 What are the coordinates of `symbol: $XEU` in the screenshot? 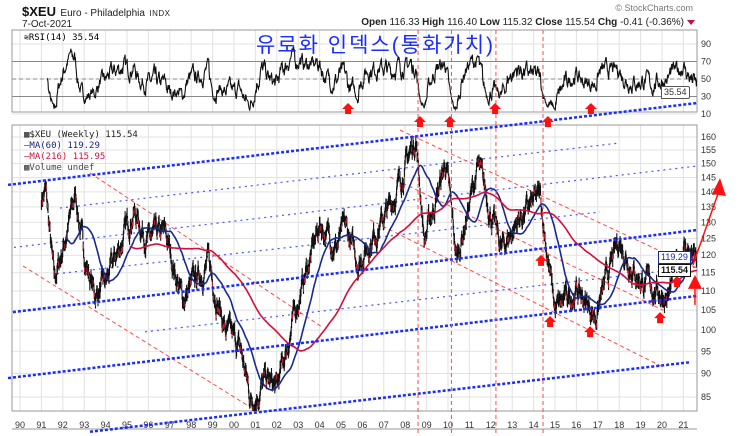 It's located at (39, 11).